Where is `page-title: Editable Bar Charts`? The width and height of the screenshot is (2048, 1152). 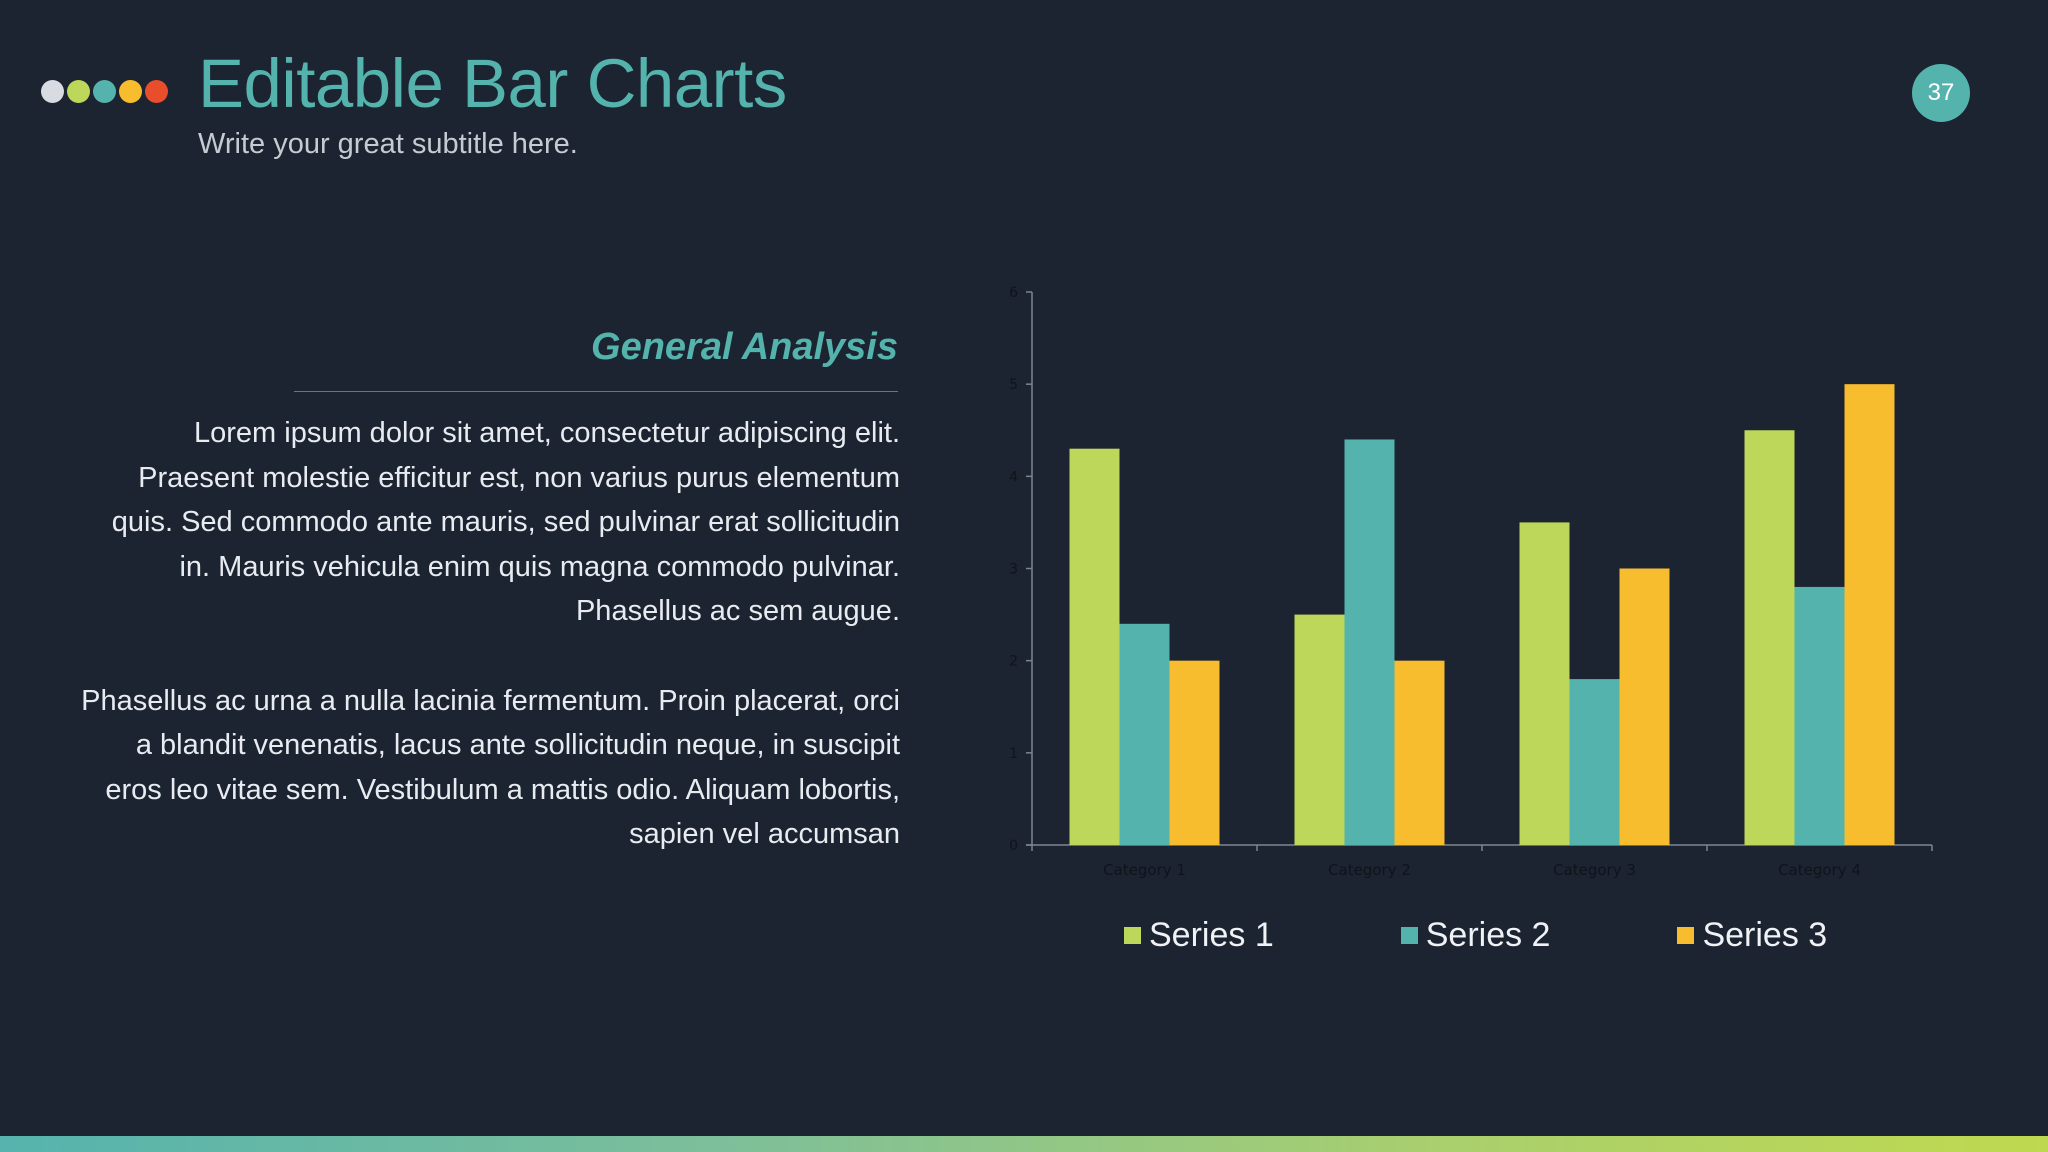
page-title: Editable Bar Charts is located at coordinates (492, 83).